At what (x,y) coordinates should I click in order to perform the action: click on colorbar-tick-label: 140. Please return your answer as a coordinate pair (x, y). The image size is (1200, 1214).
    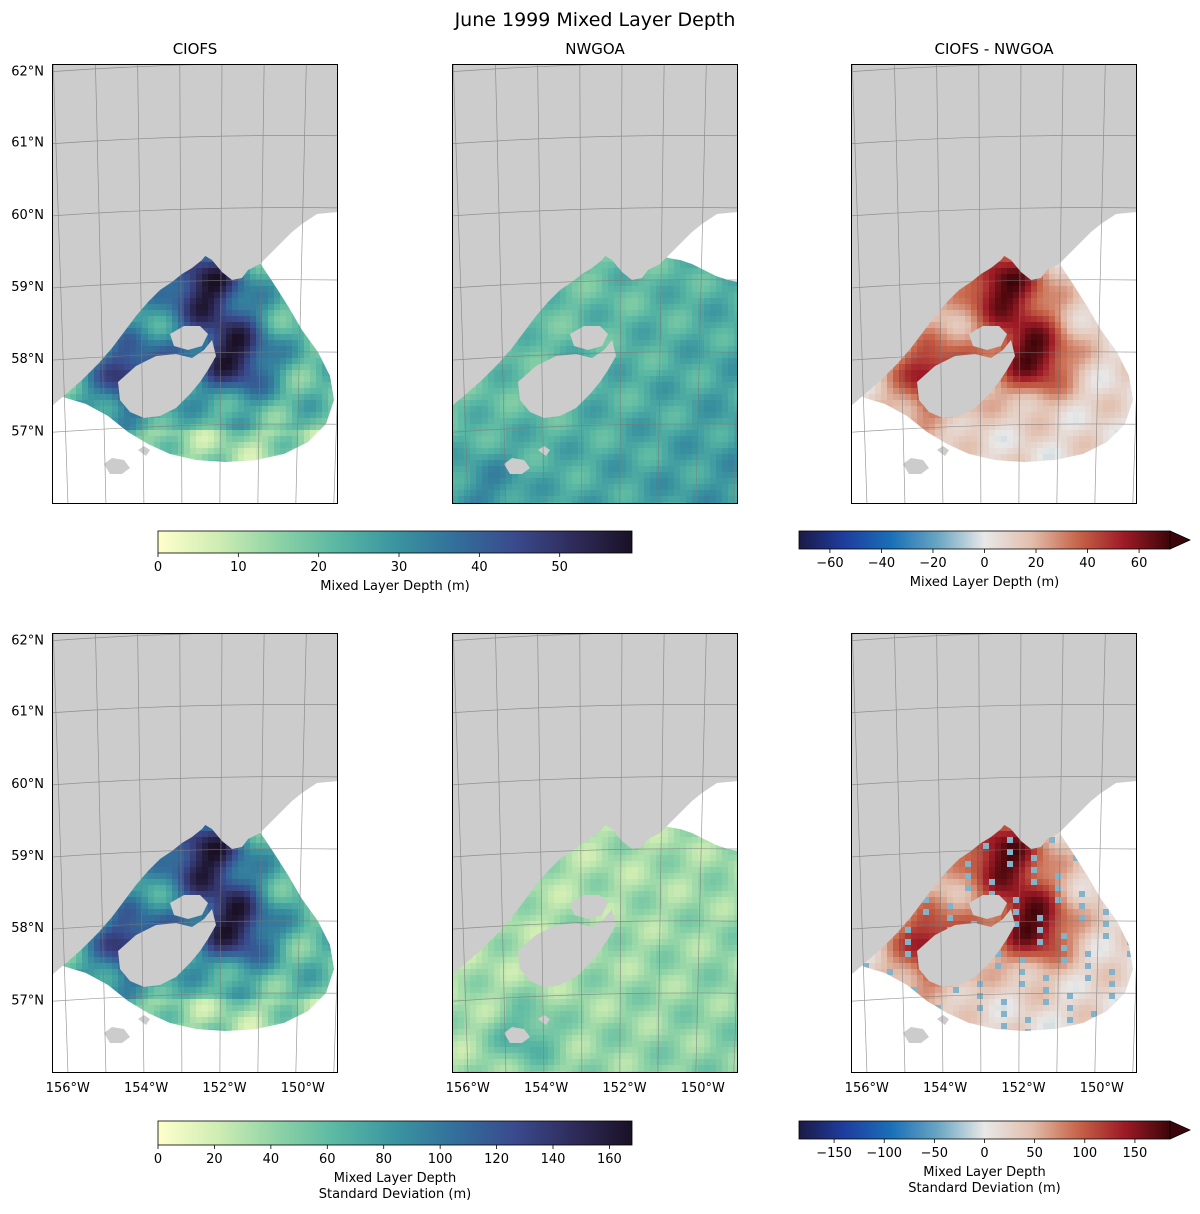
    Looking at the image, I should click on (553, 1159).